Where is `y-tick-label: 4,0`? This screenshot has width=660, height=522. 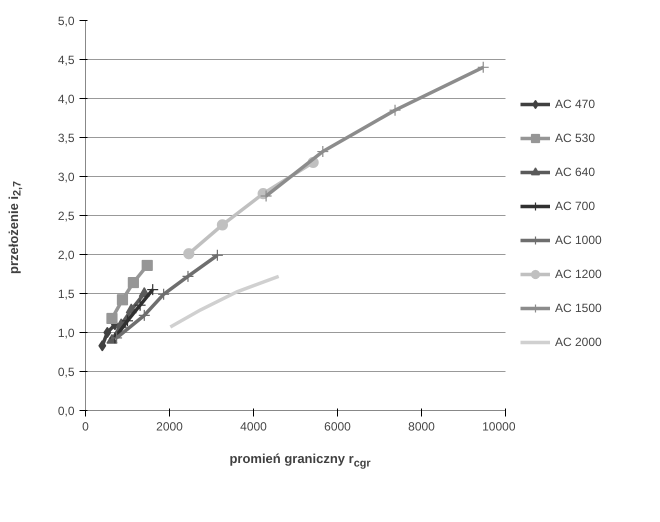
y-tick-label: 4,0 is located at coordinates (66, 99).